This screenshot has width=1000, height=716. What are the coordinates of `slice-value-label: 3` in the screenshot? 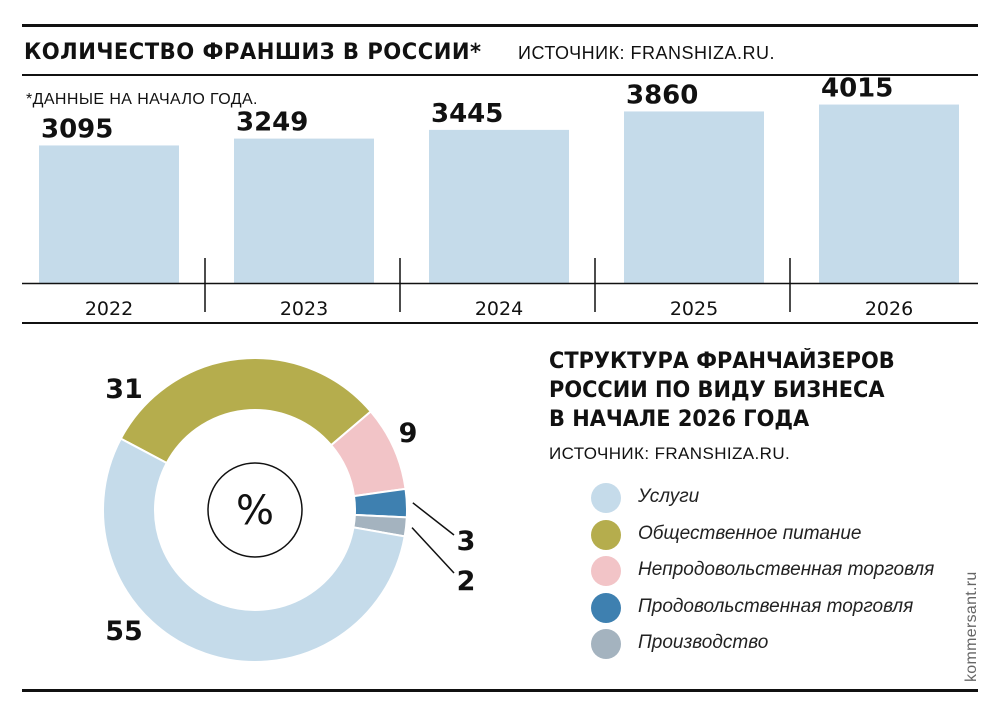 It's located at (466, 541).